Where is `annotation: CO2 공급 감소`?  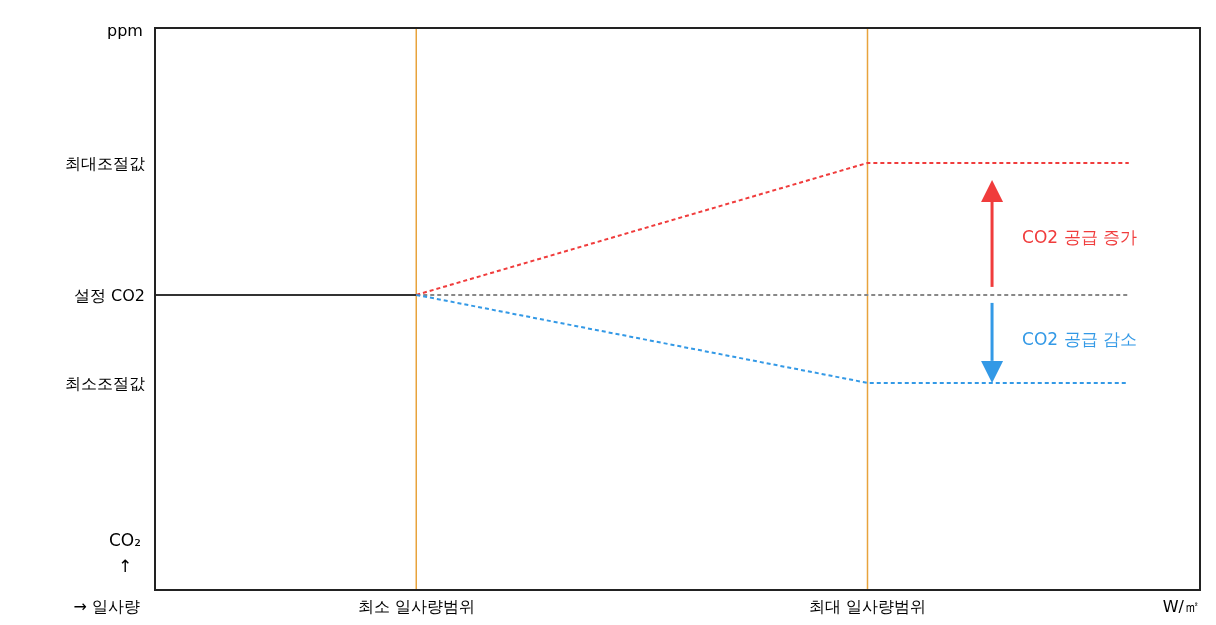
annotation: CO2 공급 감소 is located at coordinates (1079, 338).